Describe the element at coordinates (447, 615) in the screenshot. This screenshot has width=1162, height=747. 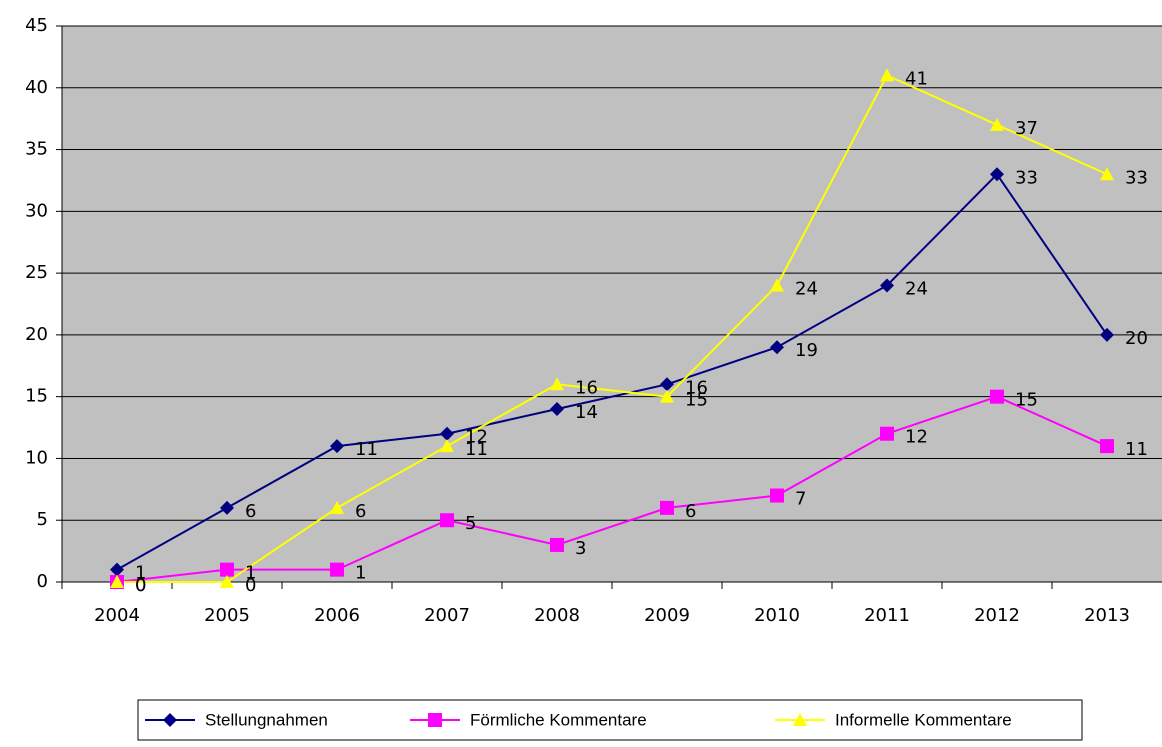
I see `x-tick-label: 2007` at that location.